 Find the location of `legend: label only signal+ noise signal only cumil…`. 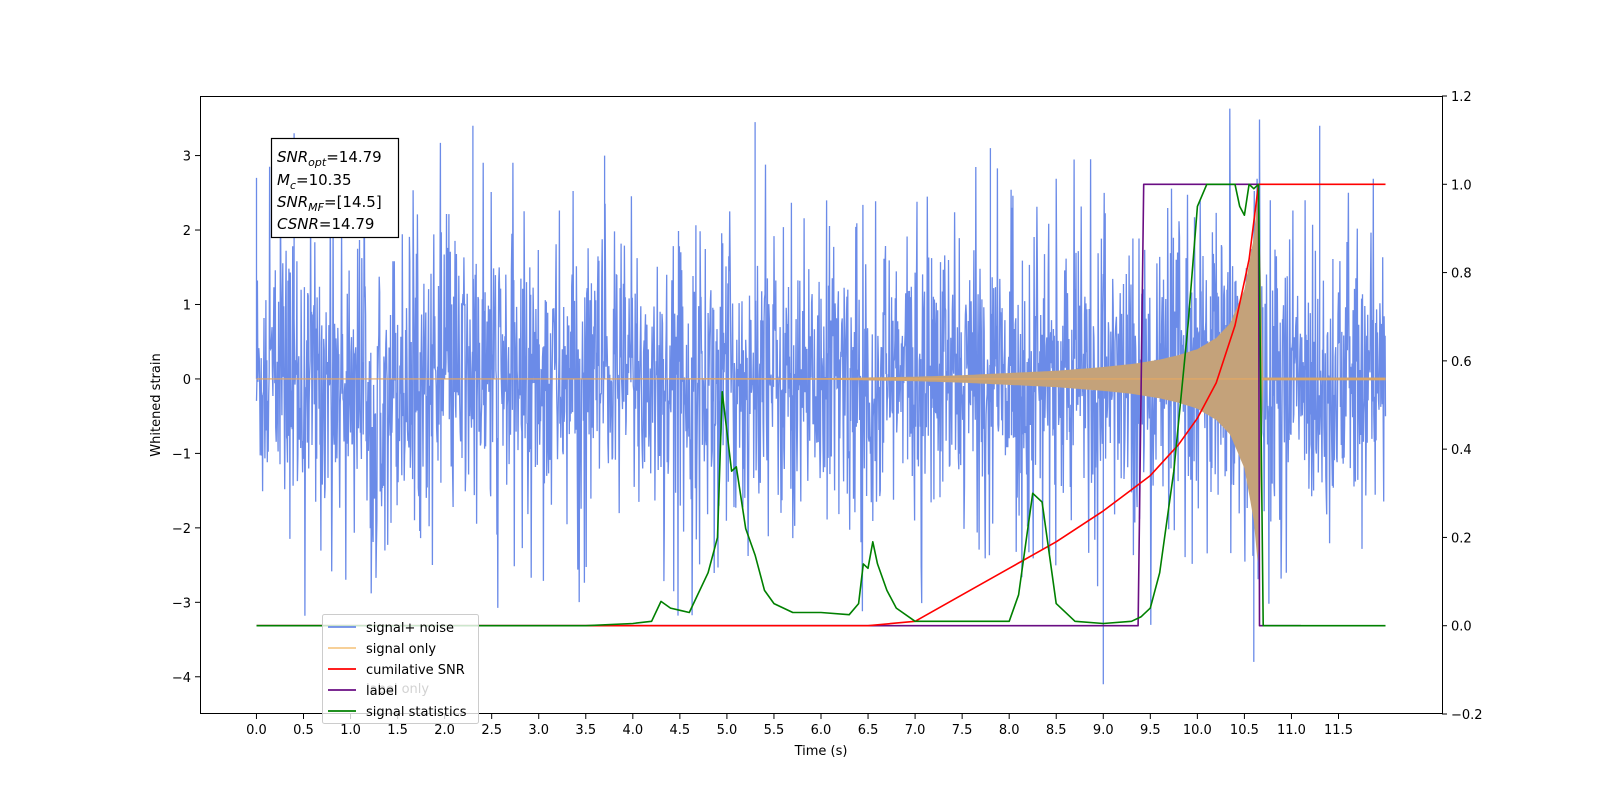

legend: label only signal+ noise signal only cumil… is located at coordinates (400, 669).